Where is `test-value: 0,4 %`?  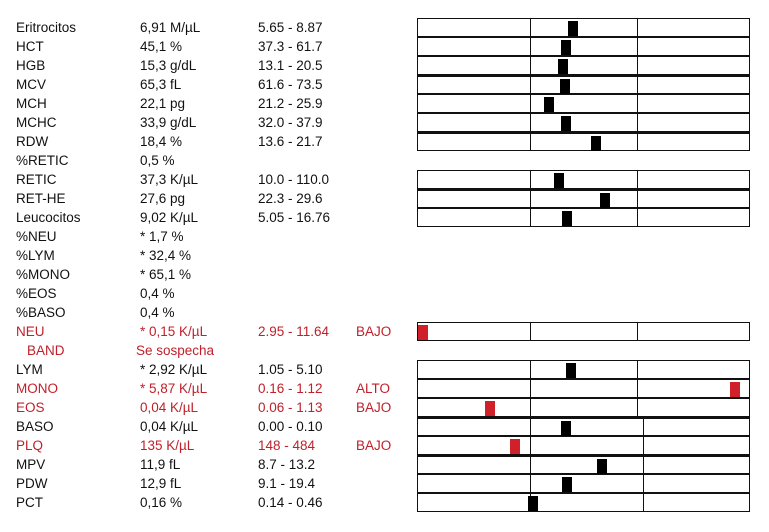 test-value: 0,4 % is located at coordinates (157, 293).